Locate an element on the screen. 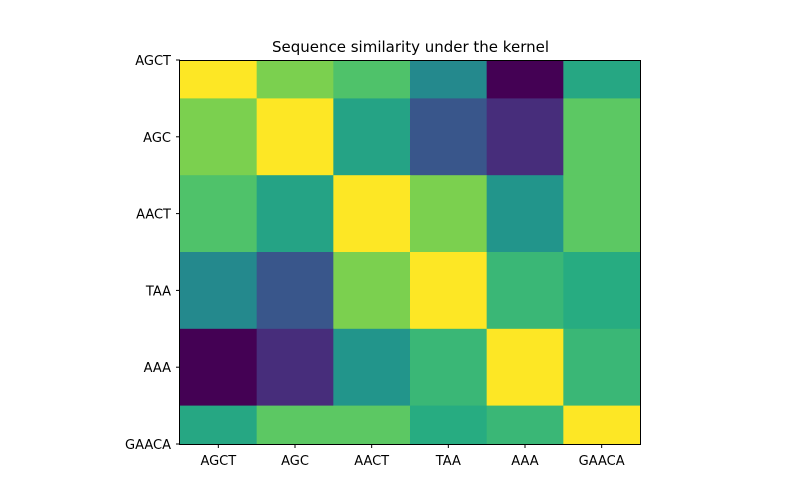 The width and height of the screenshot is (800, 500). heatmap-cell-AGC-GAACA is located at coordinates (602, 137).